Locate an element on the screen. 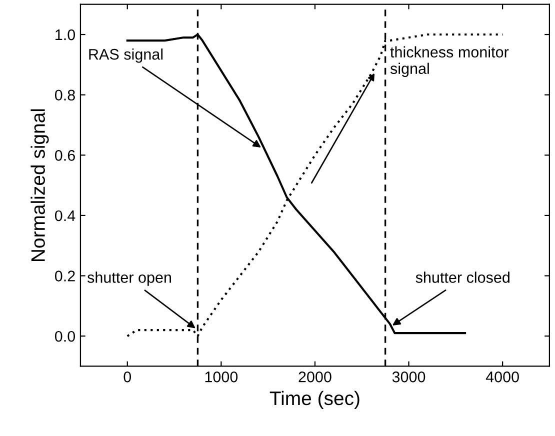 The image size is (555, 436). y-tick-label: 0.4 is located at coordinates (65, 216).